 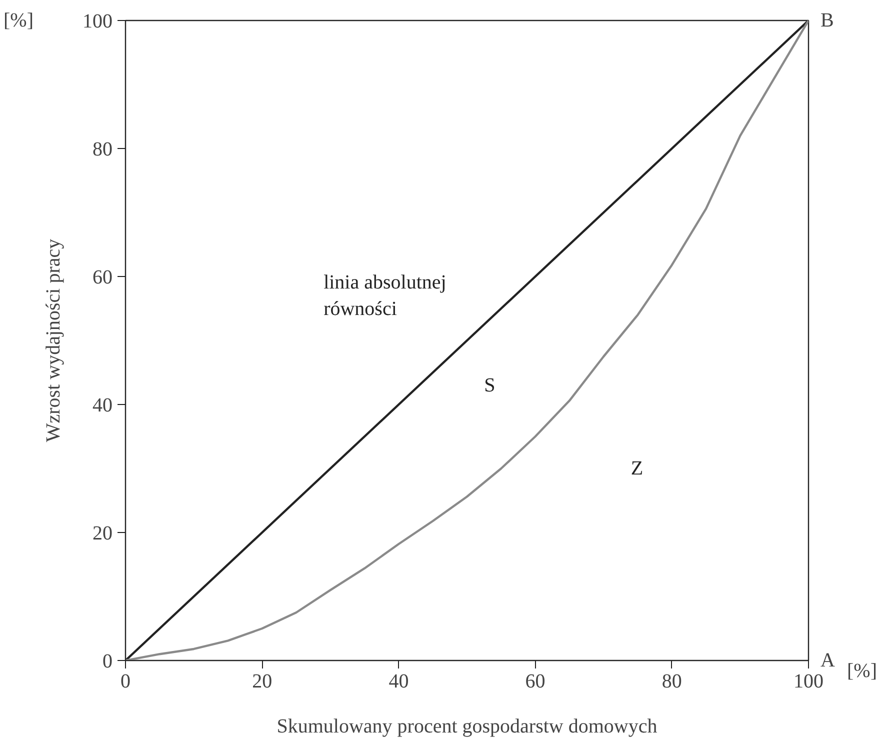 I want to click on y-tick-label: 20, so click(x=102, y=533).